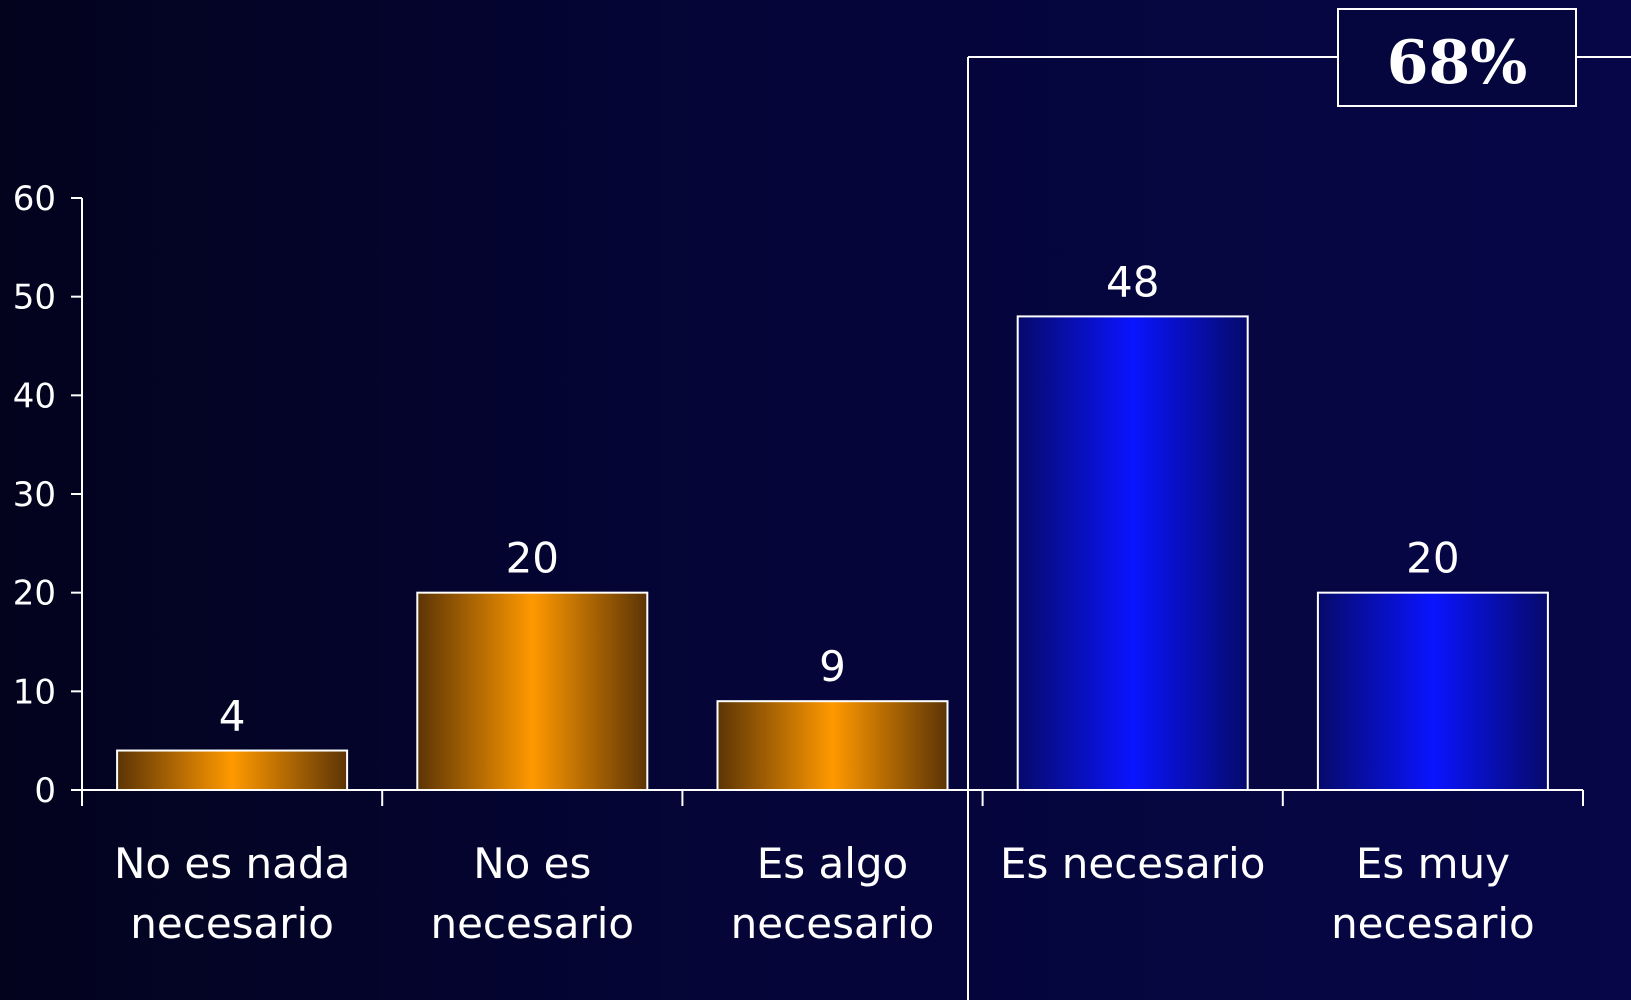 This screenshot has width=1631, height=1000. What do you see at coordinates (232, 863) in the screenshot?
I see `x-category-label: No es nada` at bounding box center [232, 863].